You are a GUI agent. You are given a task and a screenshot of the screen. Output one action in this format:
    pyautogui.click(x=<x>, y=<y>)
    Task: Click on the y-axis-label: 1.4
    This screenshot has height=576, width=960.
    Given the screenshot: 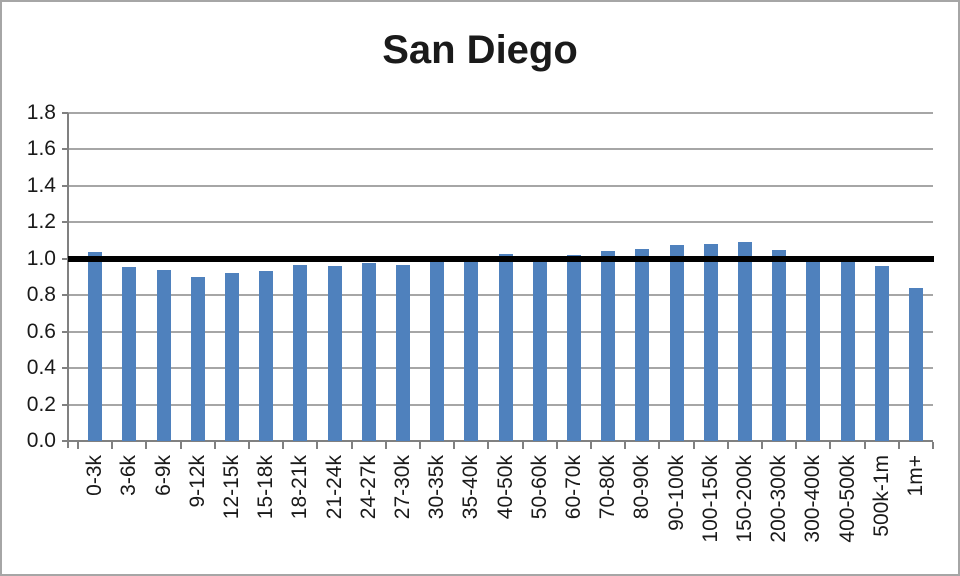 What is the action you would take?
    pyautogui.click(x=41, y=185)
    